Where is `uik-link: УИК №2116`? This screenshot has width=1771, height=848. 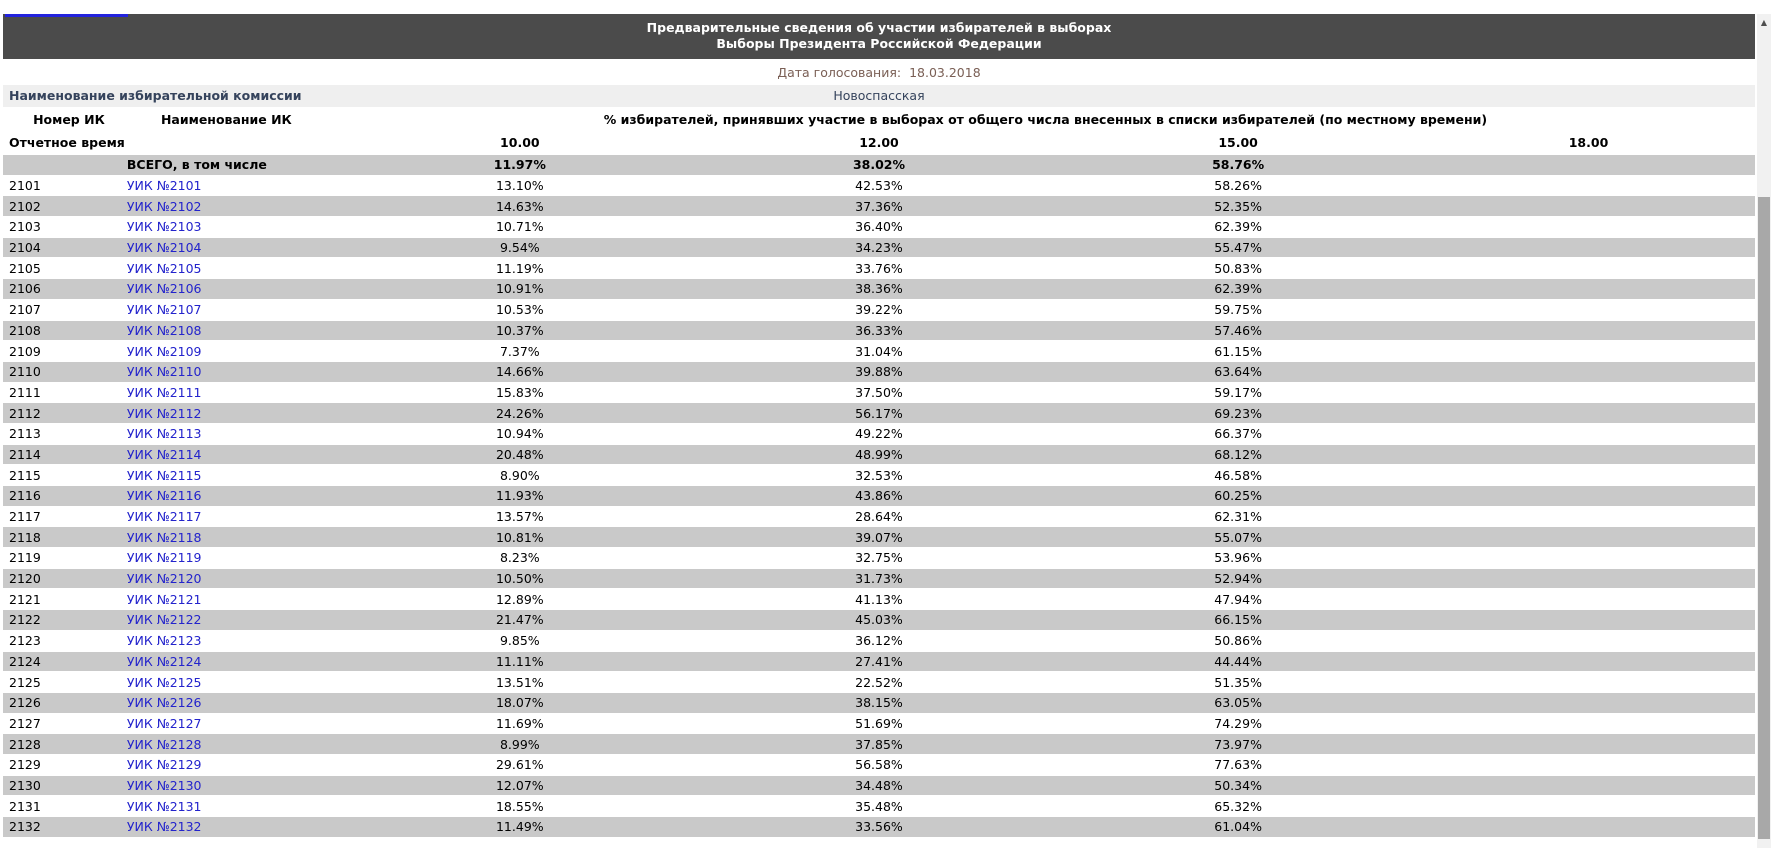
uik-link: УИК №2116 is located at coordinates (164, 496).